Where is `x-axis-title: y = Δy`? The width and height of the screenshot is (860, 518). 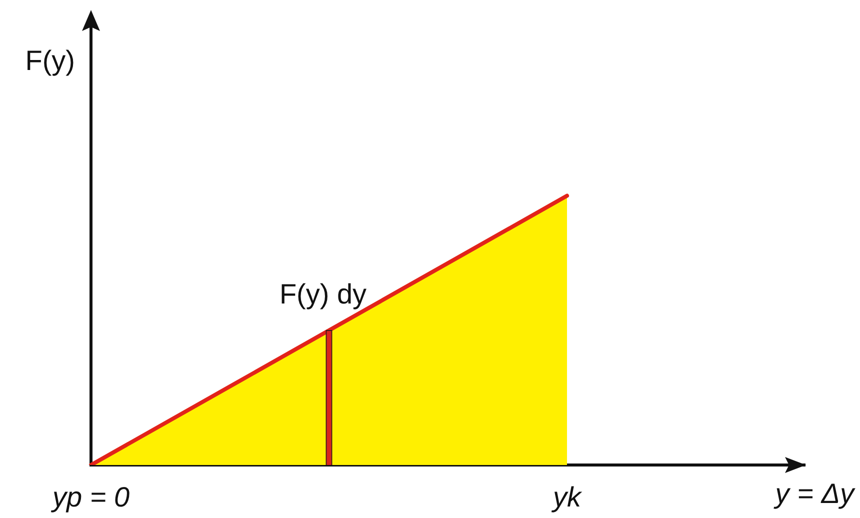 x-axis-title: y = Δy is located at coordinates (814, 493).